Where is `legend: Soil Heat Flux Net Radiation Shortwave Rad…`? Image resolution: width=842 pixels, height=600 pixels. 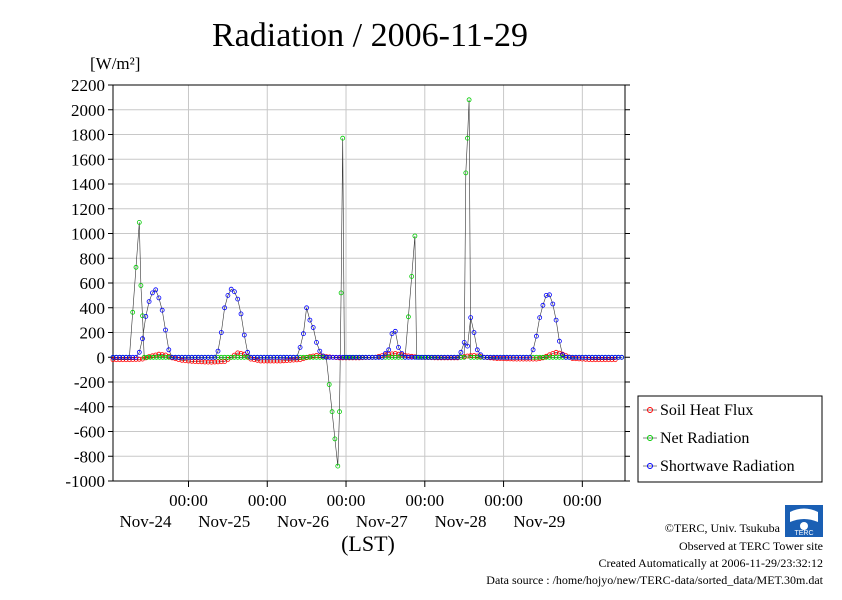 legend: Soil Heat Flux Net Radiation Shortwave Rad… is located at coordinates (730, 439).